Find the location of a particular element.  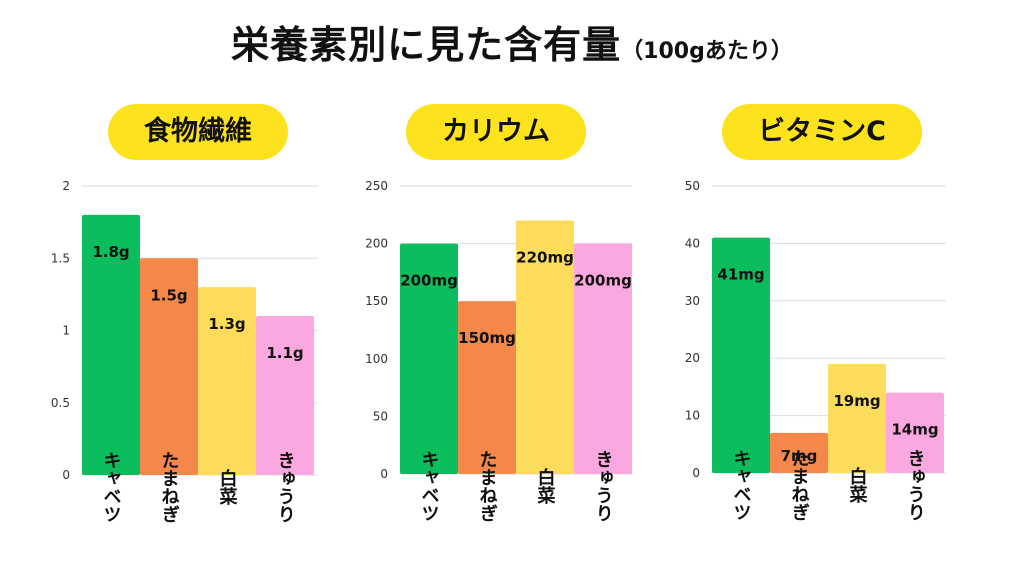

fiber-category-label-3: 白菜 is located at coordinates (228, 487).